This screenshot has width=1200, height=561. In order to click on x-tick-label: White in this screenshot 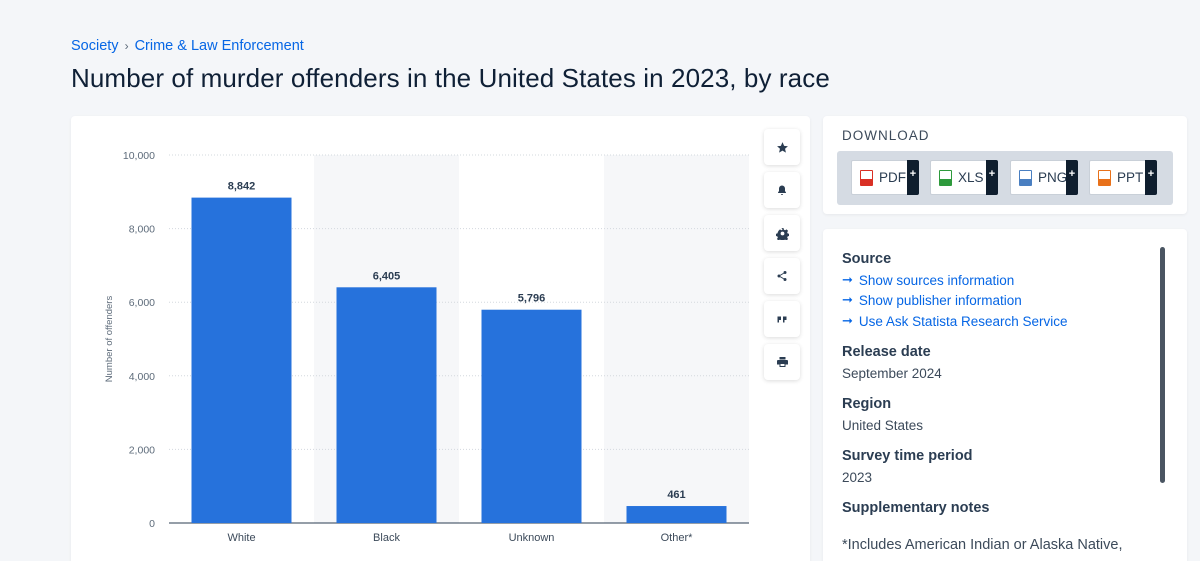, I will do `click(241, 538)`.